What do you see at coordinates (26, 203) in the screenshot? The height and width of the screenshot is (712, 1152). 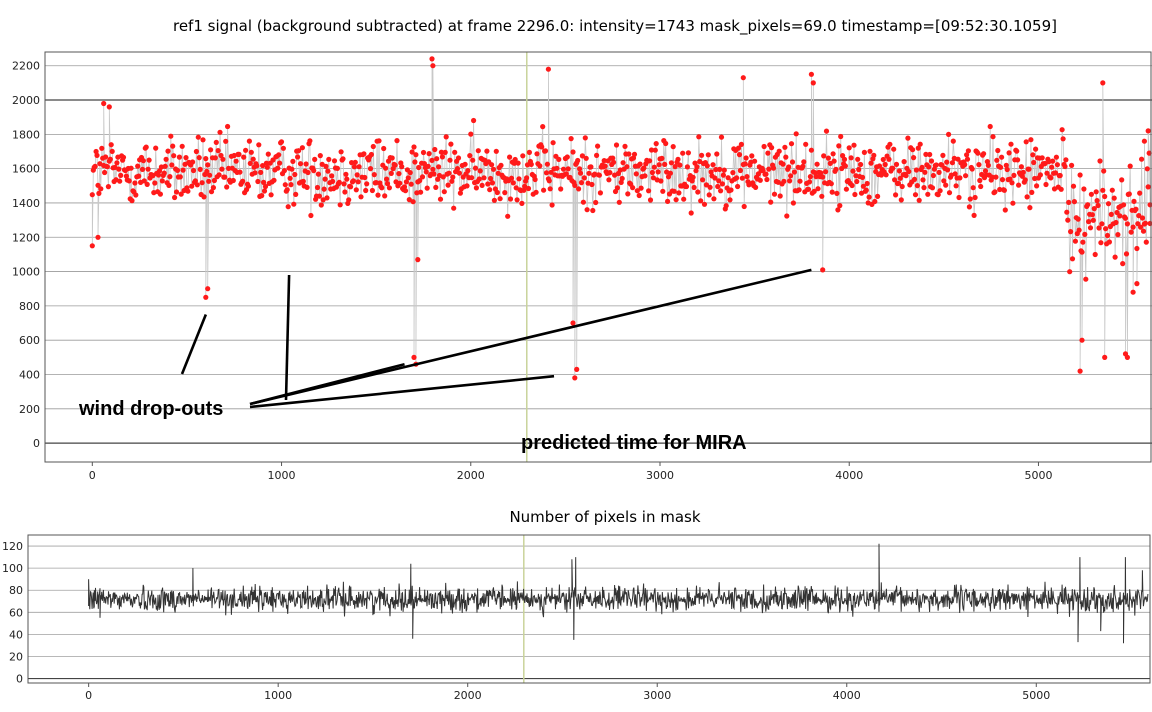 I see `y-tick-label: 1400` at bounding box center [26, 203].